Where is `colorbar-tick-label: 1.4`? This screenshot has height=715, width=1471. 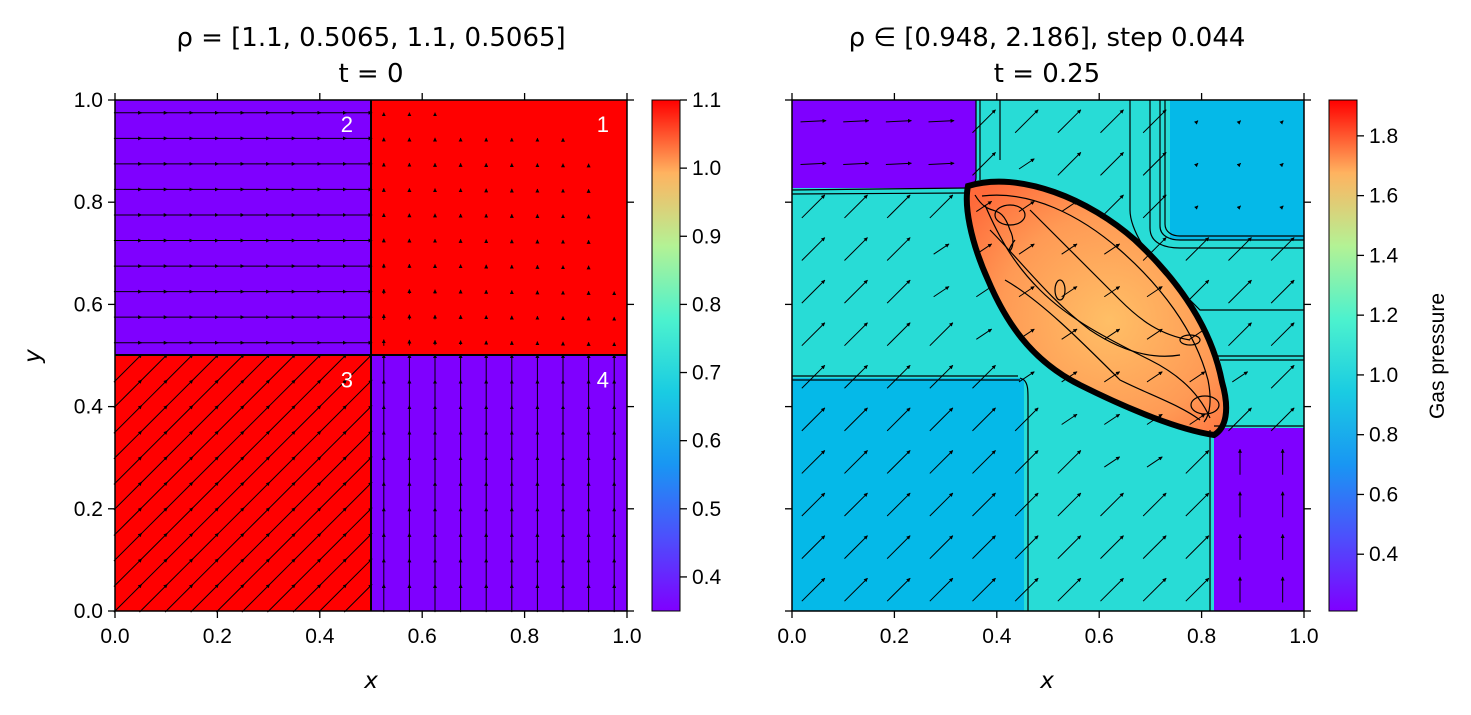 colorbar-tick-label: 1.4 is located at coordinates (1384, 255).